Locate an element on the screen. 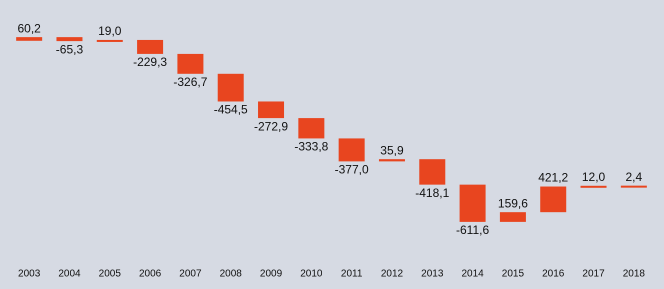 The image size is (664, 289). value-label: -272,9 is located at coordinates (271, 126).